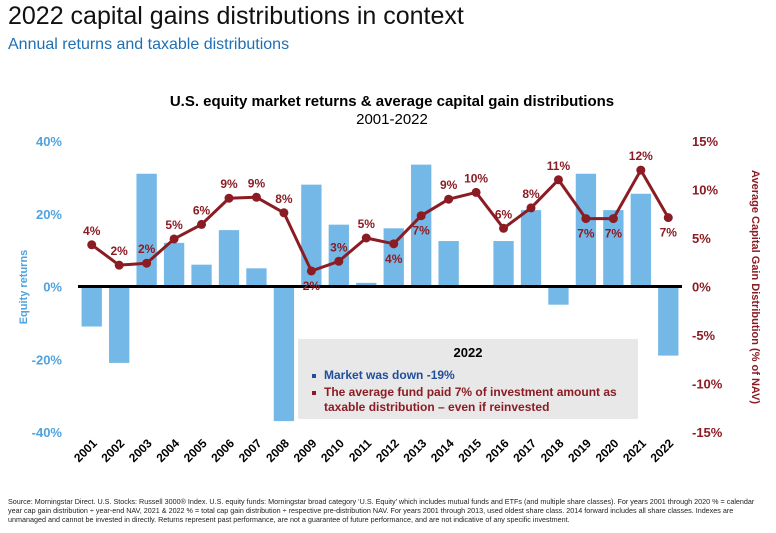 The image size is (776, 533). Describe the element at coordinates (149, 44) in the screenshot. I see `page-subtitle: Annual returns and taxable distributions` at that location.